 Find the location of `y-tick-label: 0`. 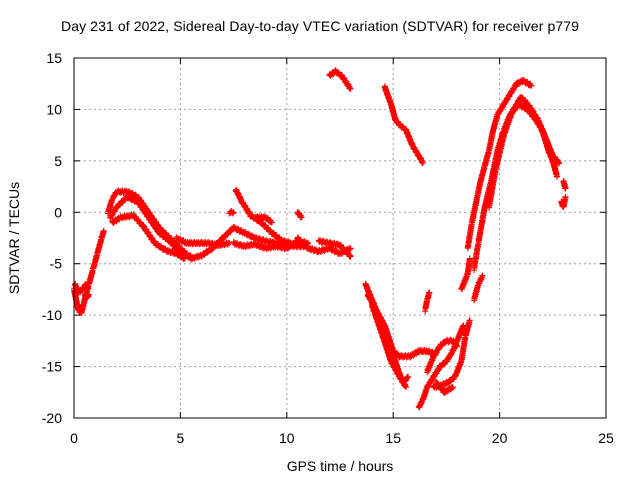

y-tick-label: 0 is located at coordinates (58, 212).